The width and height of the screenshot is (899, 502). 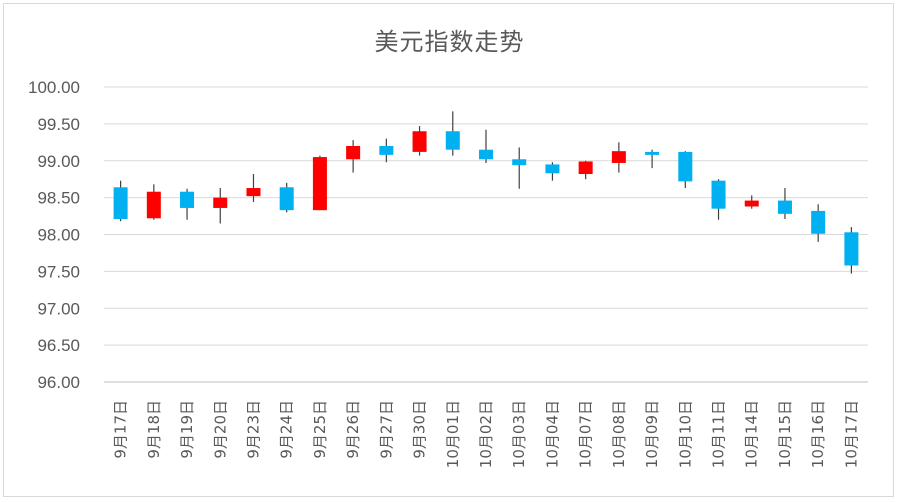 I want to click on y-tick-label: 96.00, so click(x=58, y=382).